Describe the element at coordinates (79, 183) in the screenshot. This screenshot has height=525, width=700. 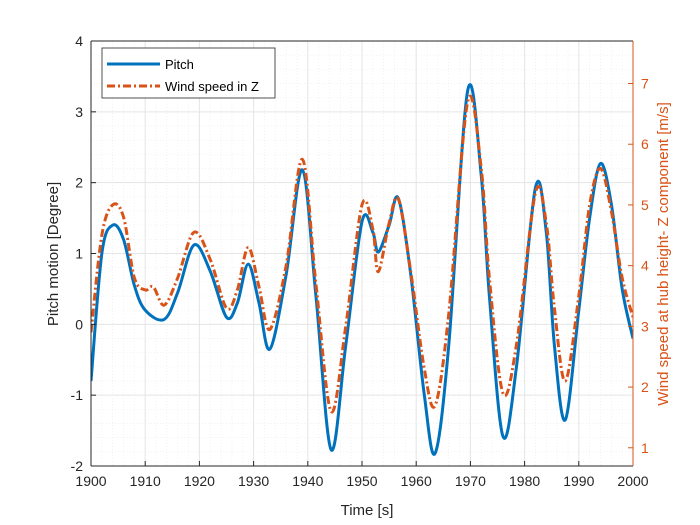
I see `y-left-tick-label: 2` at that location.